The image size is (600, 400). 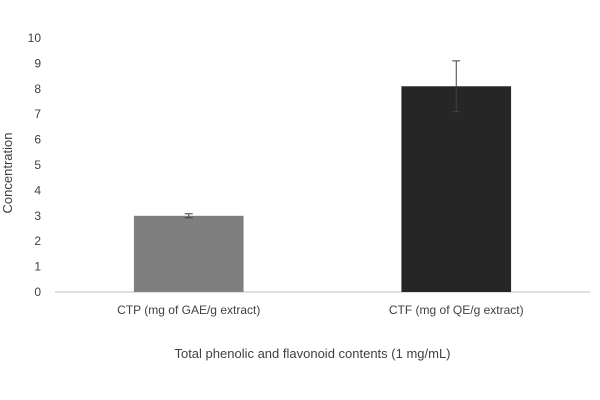 What do you see at coordinates (456, 310) in the screenshot?
I see `x-category-label: CTF (mg of QE/g extract)` at bounding box center [456, 310].